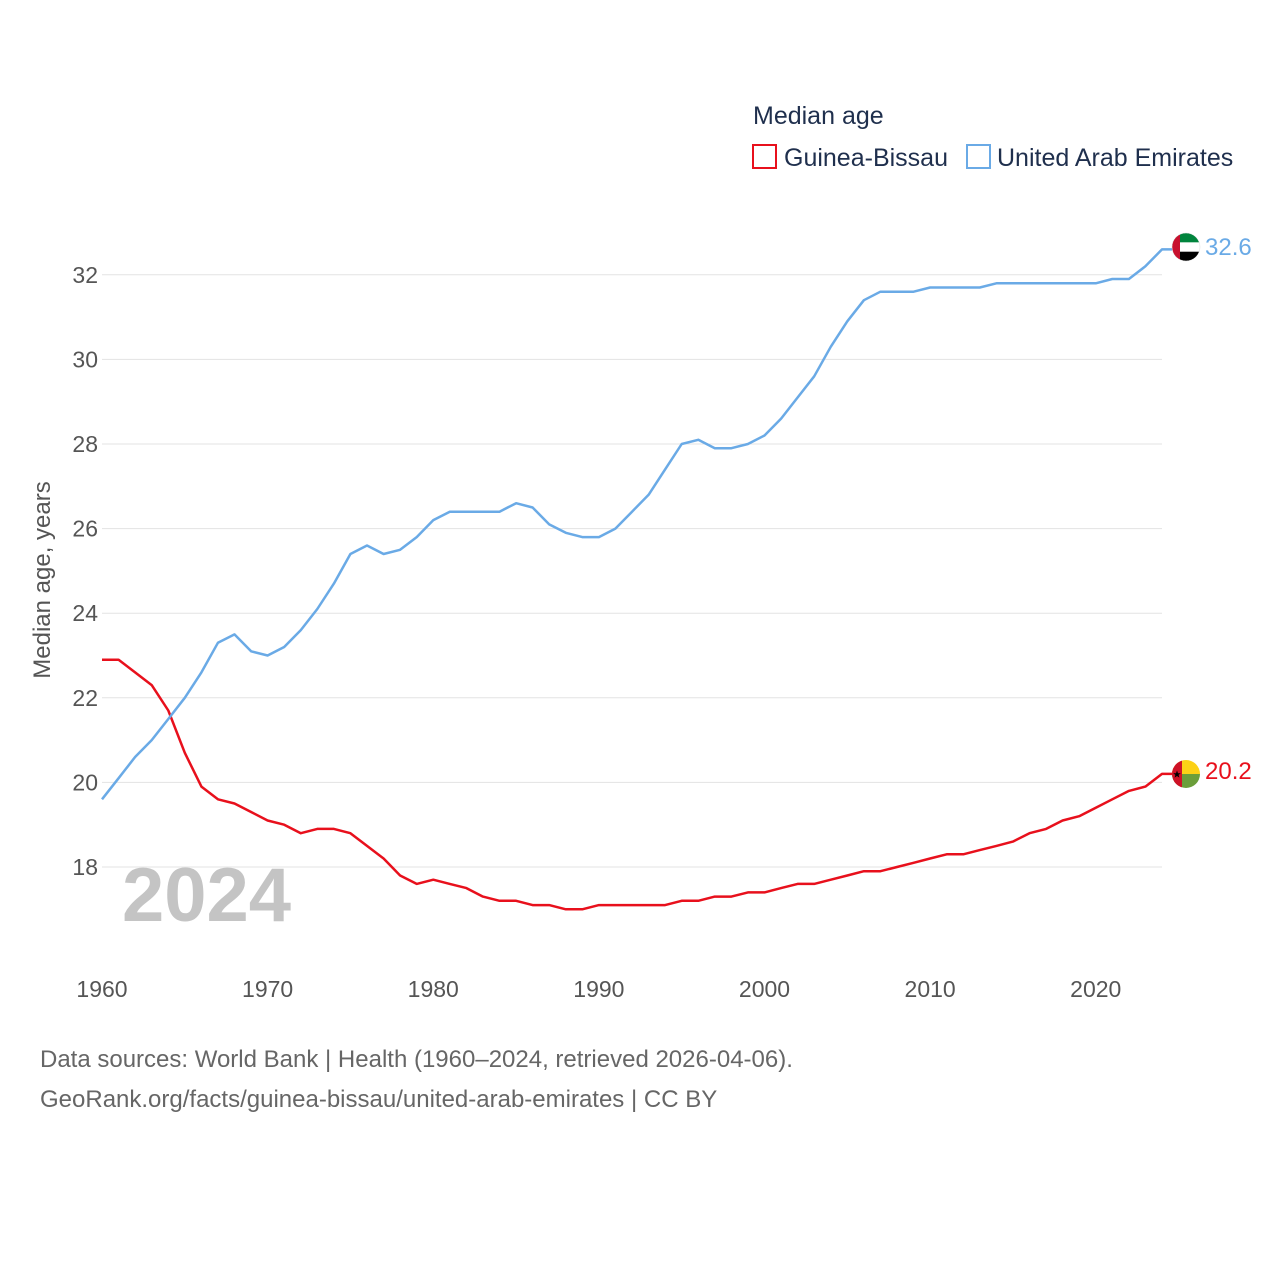  What do you see at coordinates (85, 698) in the screenshot?
I see `y-tick-label-22: 22` at bounding box center [85, 698].